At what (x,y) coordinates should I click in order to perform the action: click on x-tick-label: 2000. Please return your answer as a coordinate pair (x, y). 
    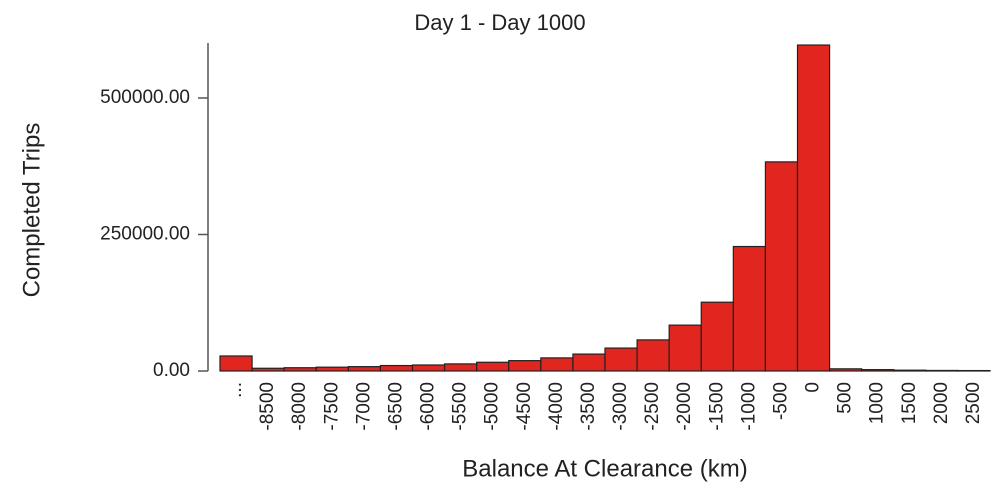
    Looking at the image, I should click on (941, 403).